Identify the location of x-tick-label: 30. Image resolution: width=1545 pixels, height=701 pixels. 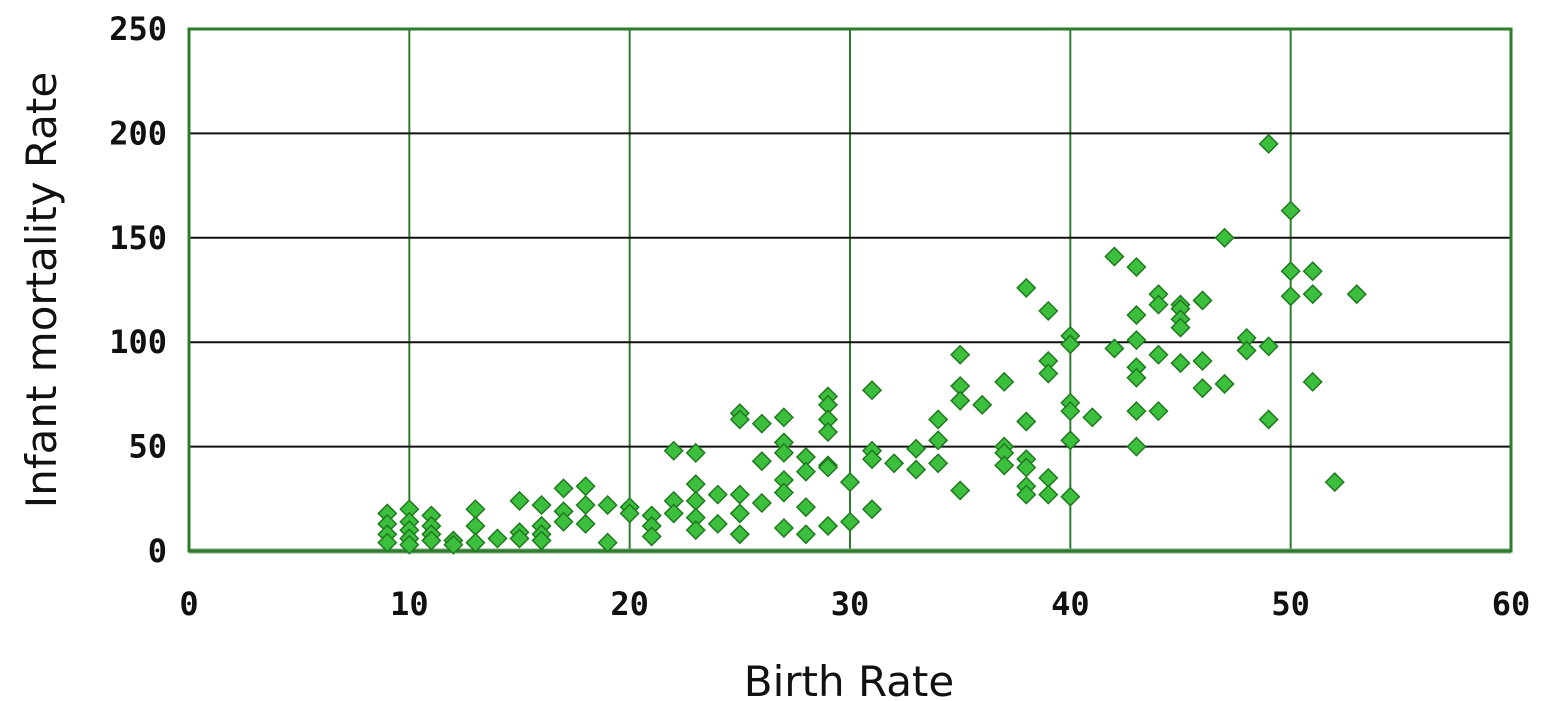
(850, 604).